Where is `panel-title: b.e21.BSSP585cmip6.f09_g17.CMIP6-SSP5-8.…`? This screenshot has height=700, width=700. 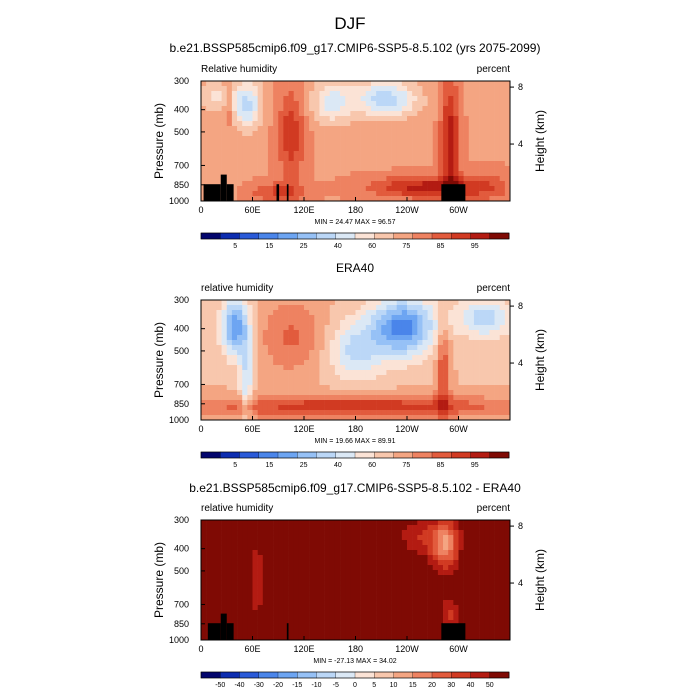
panel-title: b.e21.BSSP585cmip6.f09_g17.CMIP6-SSP5-8.… is located at coordinates (355, 48).